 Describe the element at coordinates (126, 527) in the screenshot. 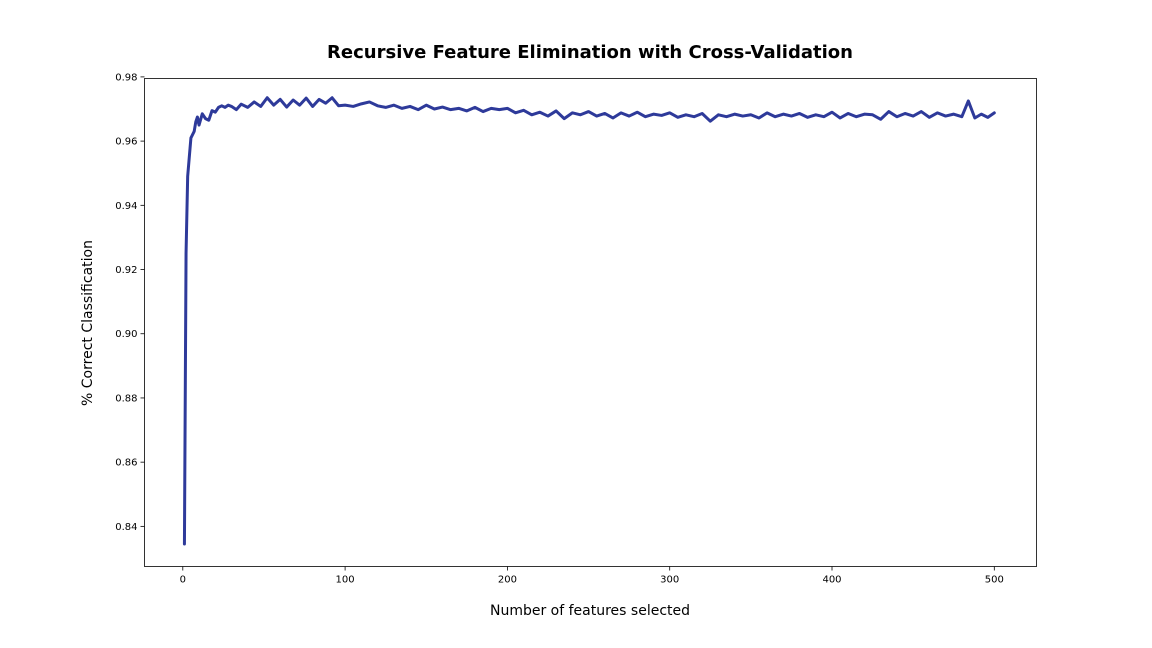

I see `y-tick-label: 0.84` at that location.